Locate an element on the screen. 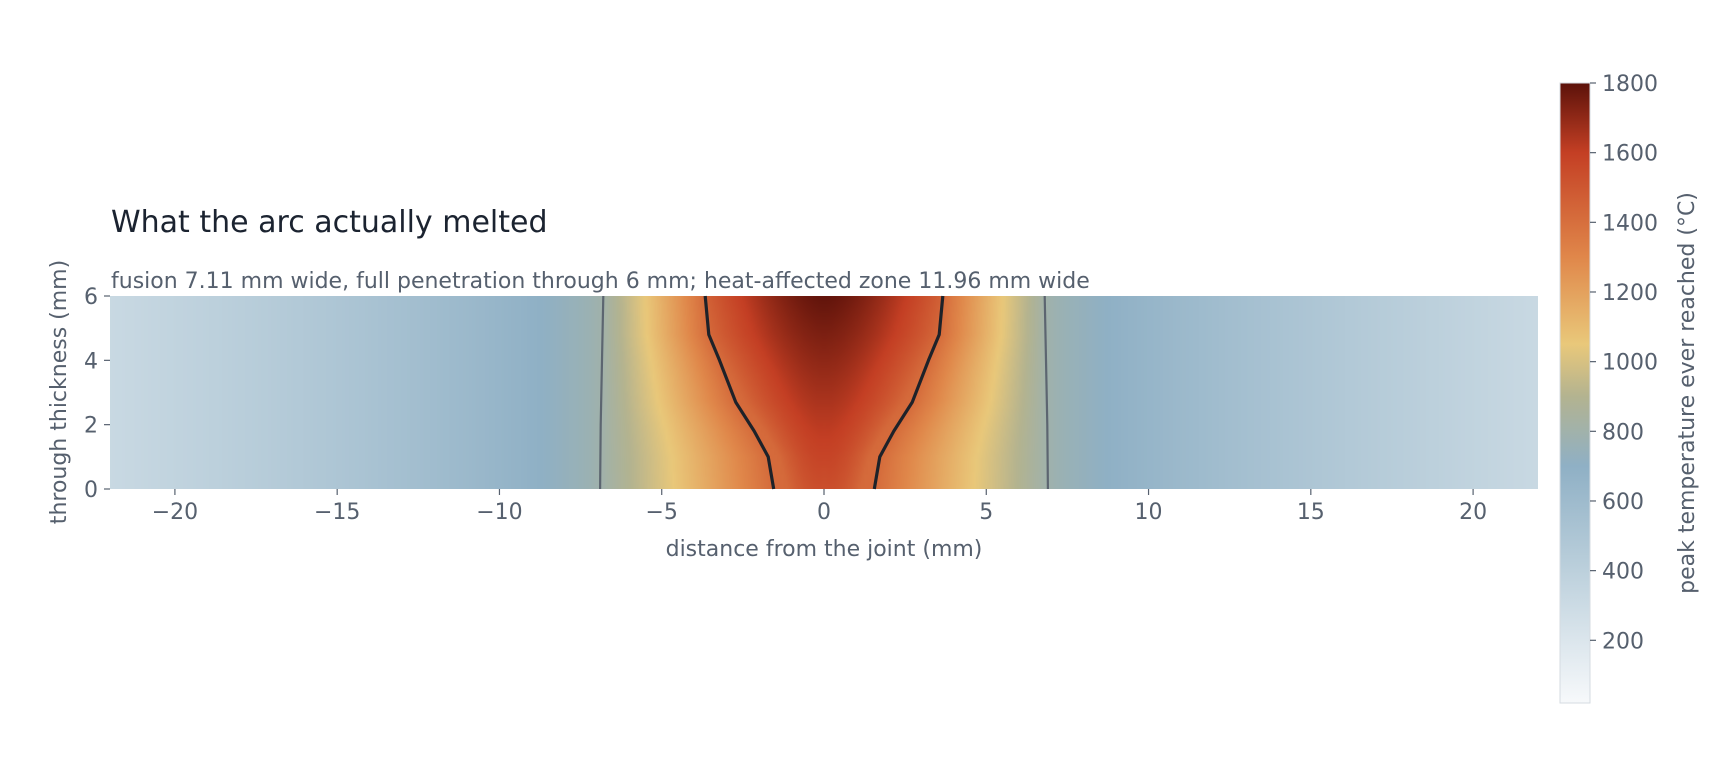 The image size is (1710, 780). x-axis-label: distance from the joint (mm) is located at coordinates (824, 549).